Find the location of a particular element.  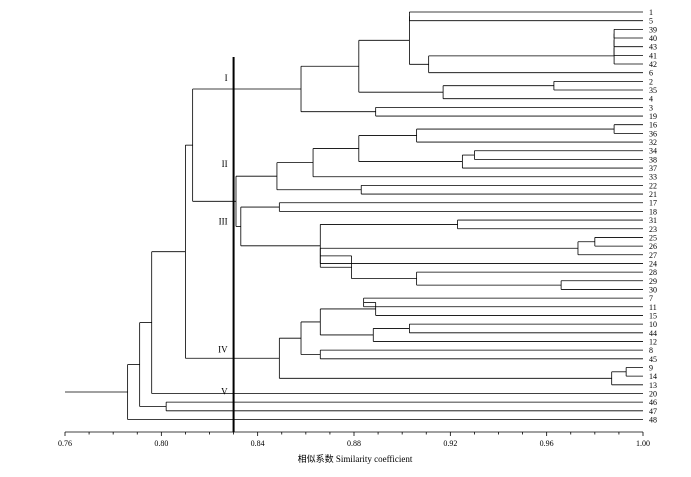

leaf-label: 46 is located at coordinates (653, 402).